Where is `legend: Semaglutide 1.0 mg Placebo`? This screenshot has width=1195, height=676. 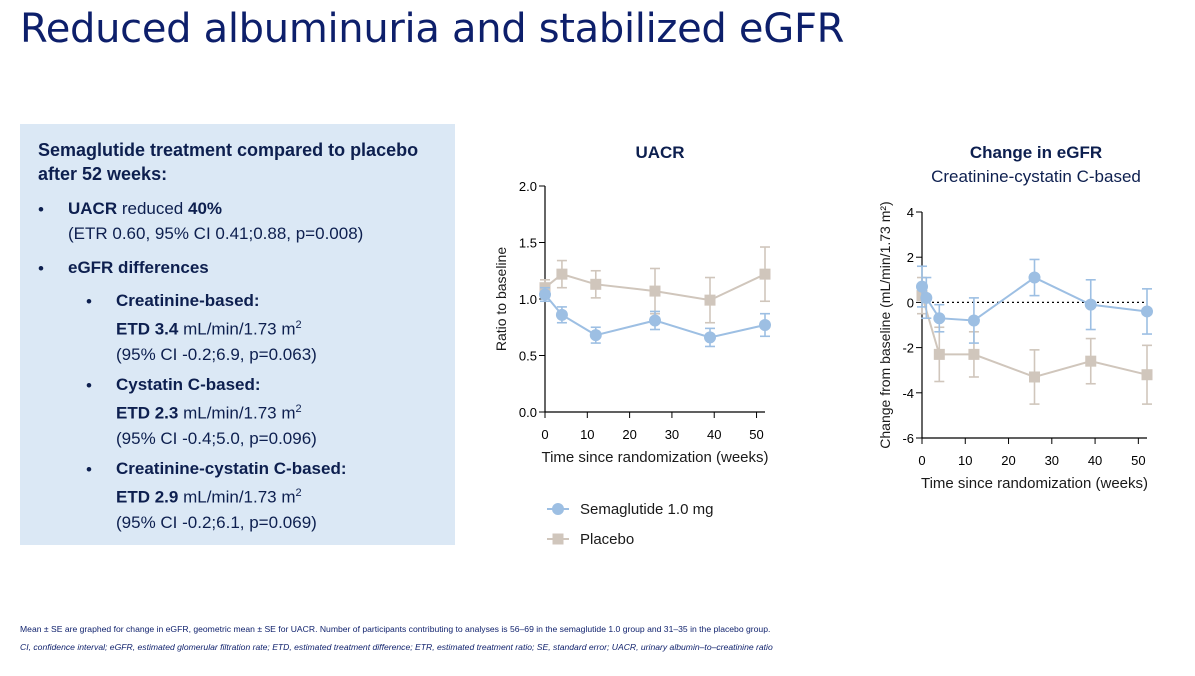 legend: Semaglutide 1.0 mg Placebo is located at coordinates (630, 524).